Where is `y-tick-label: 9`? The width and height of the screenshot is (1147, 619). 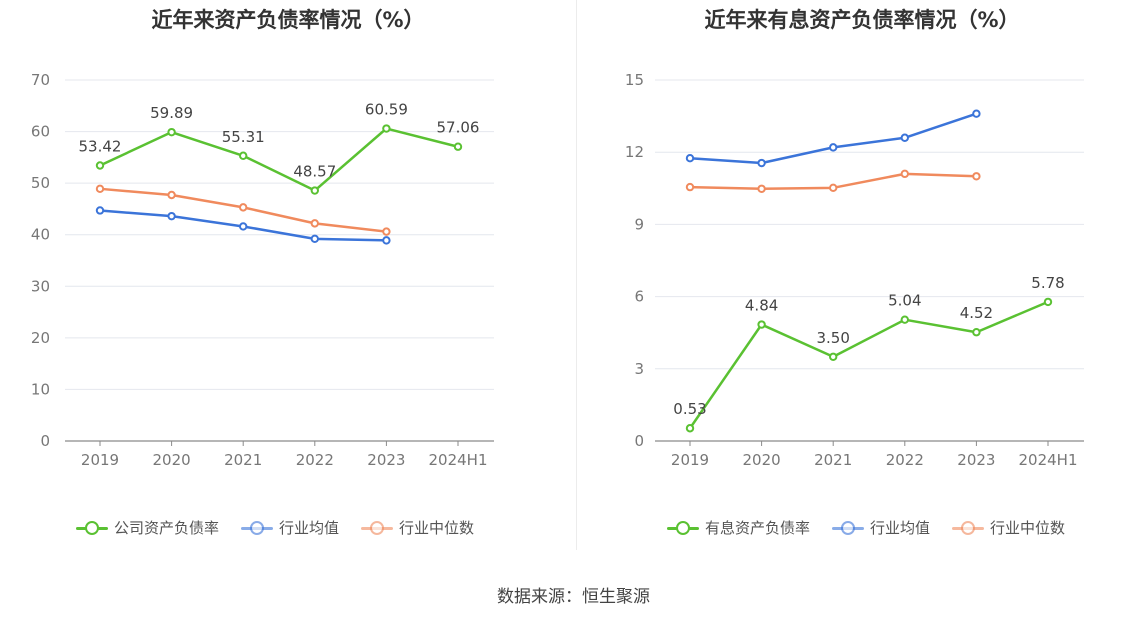
y-tick-label: 9 is located at coordinates (639, 224).